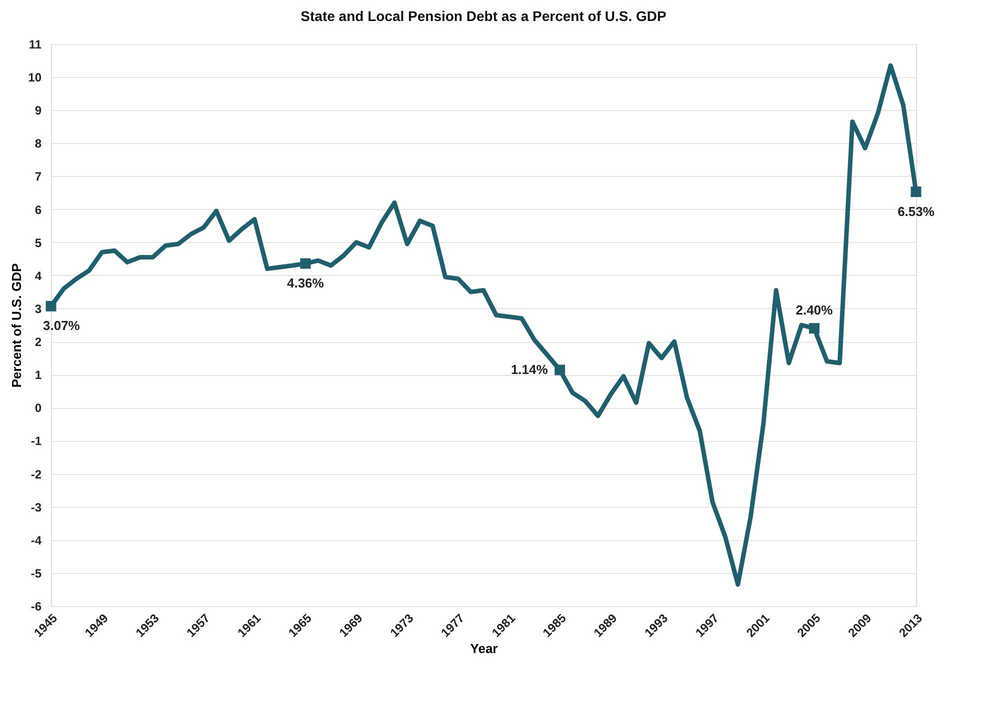  Describe the element at coordinates (36, 507) in the screenshot. I see `y-tick-label: -3` at that location.